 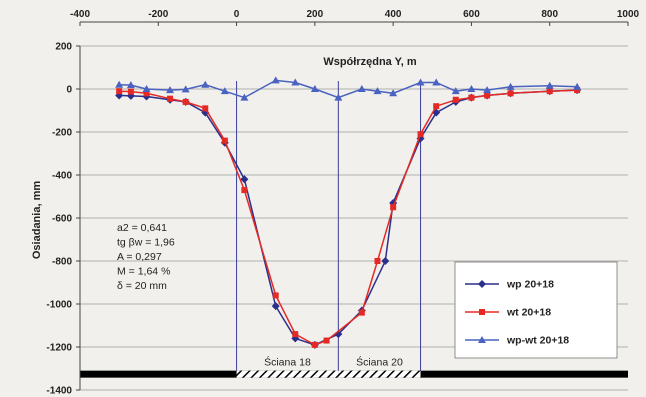 I want to click on x-tick-label: 600, so click(x=471, y=14).